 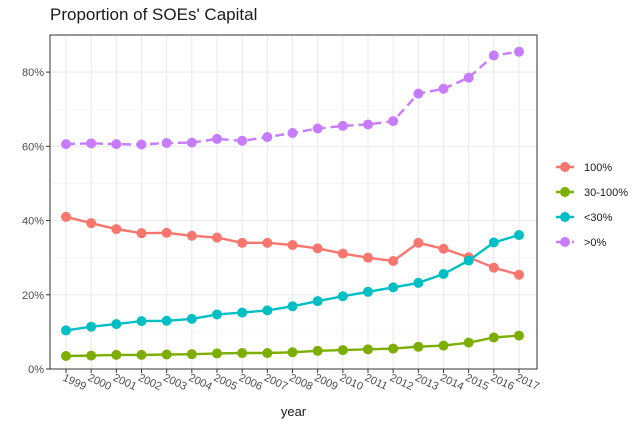 What do you see at coordinates (502, 382) in the screenshot?
I see `x-tick-label: 2016` at bounding box center [502, 382].